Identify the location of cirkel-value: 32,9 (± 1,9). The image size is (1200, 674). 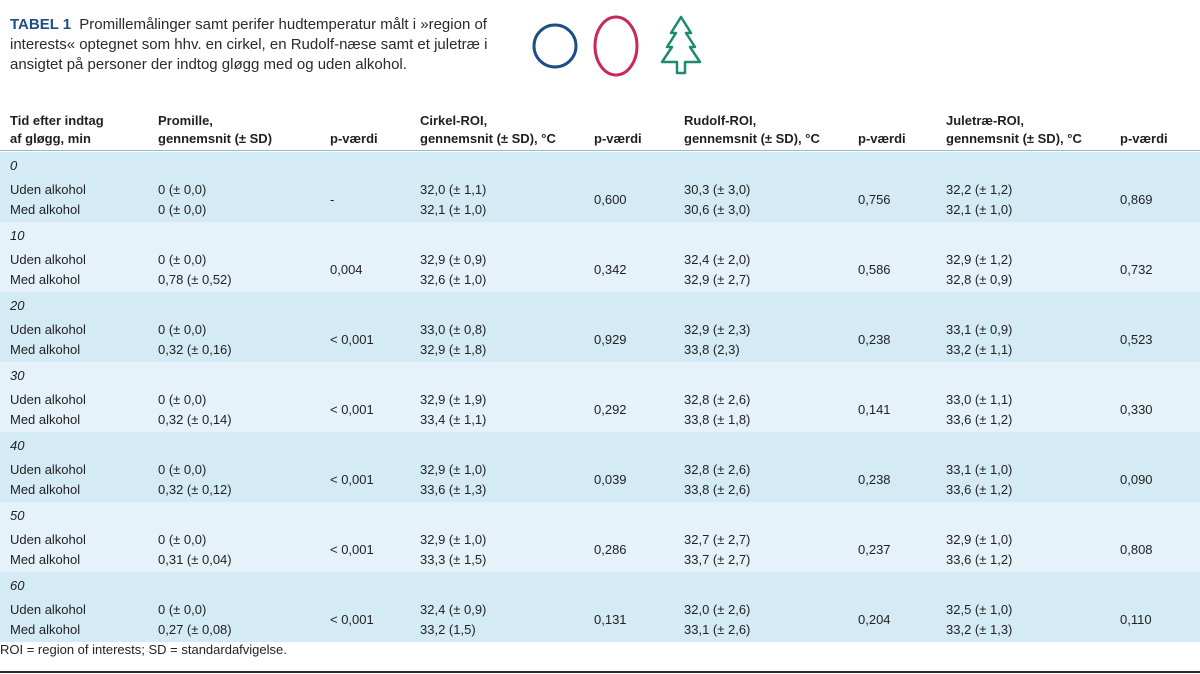
(453, 399).